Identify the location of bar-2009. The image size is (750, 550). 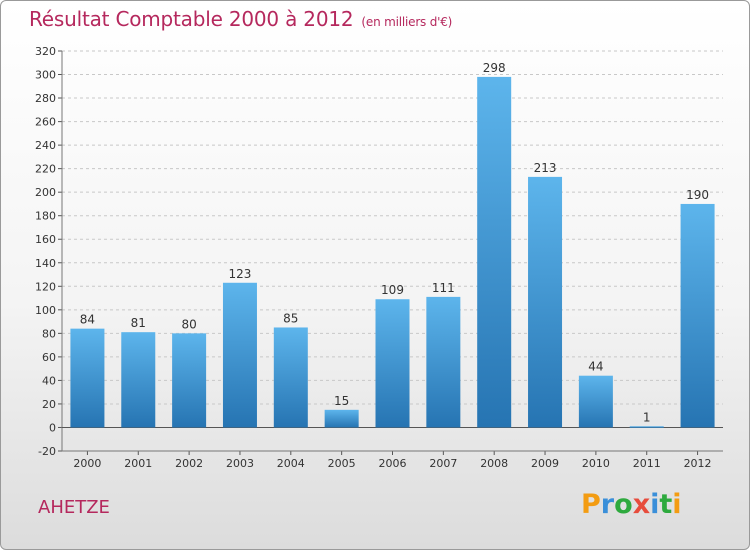
(545, 302).